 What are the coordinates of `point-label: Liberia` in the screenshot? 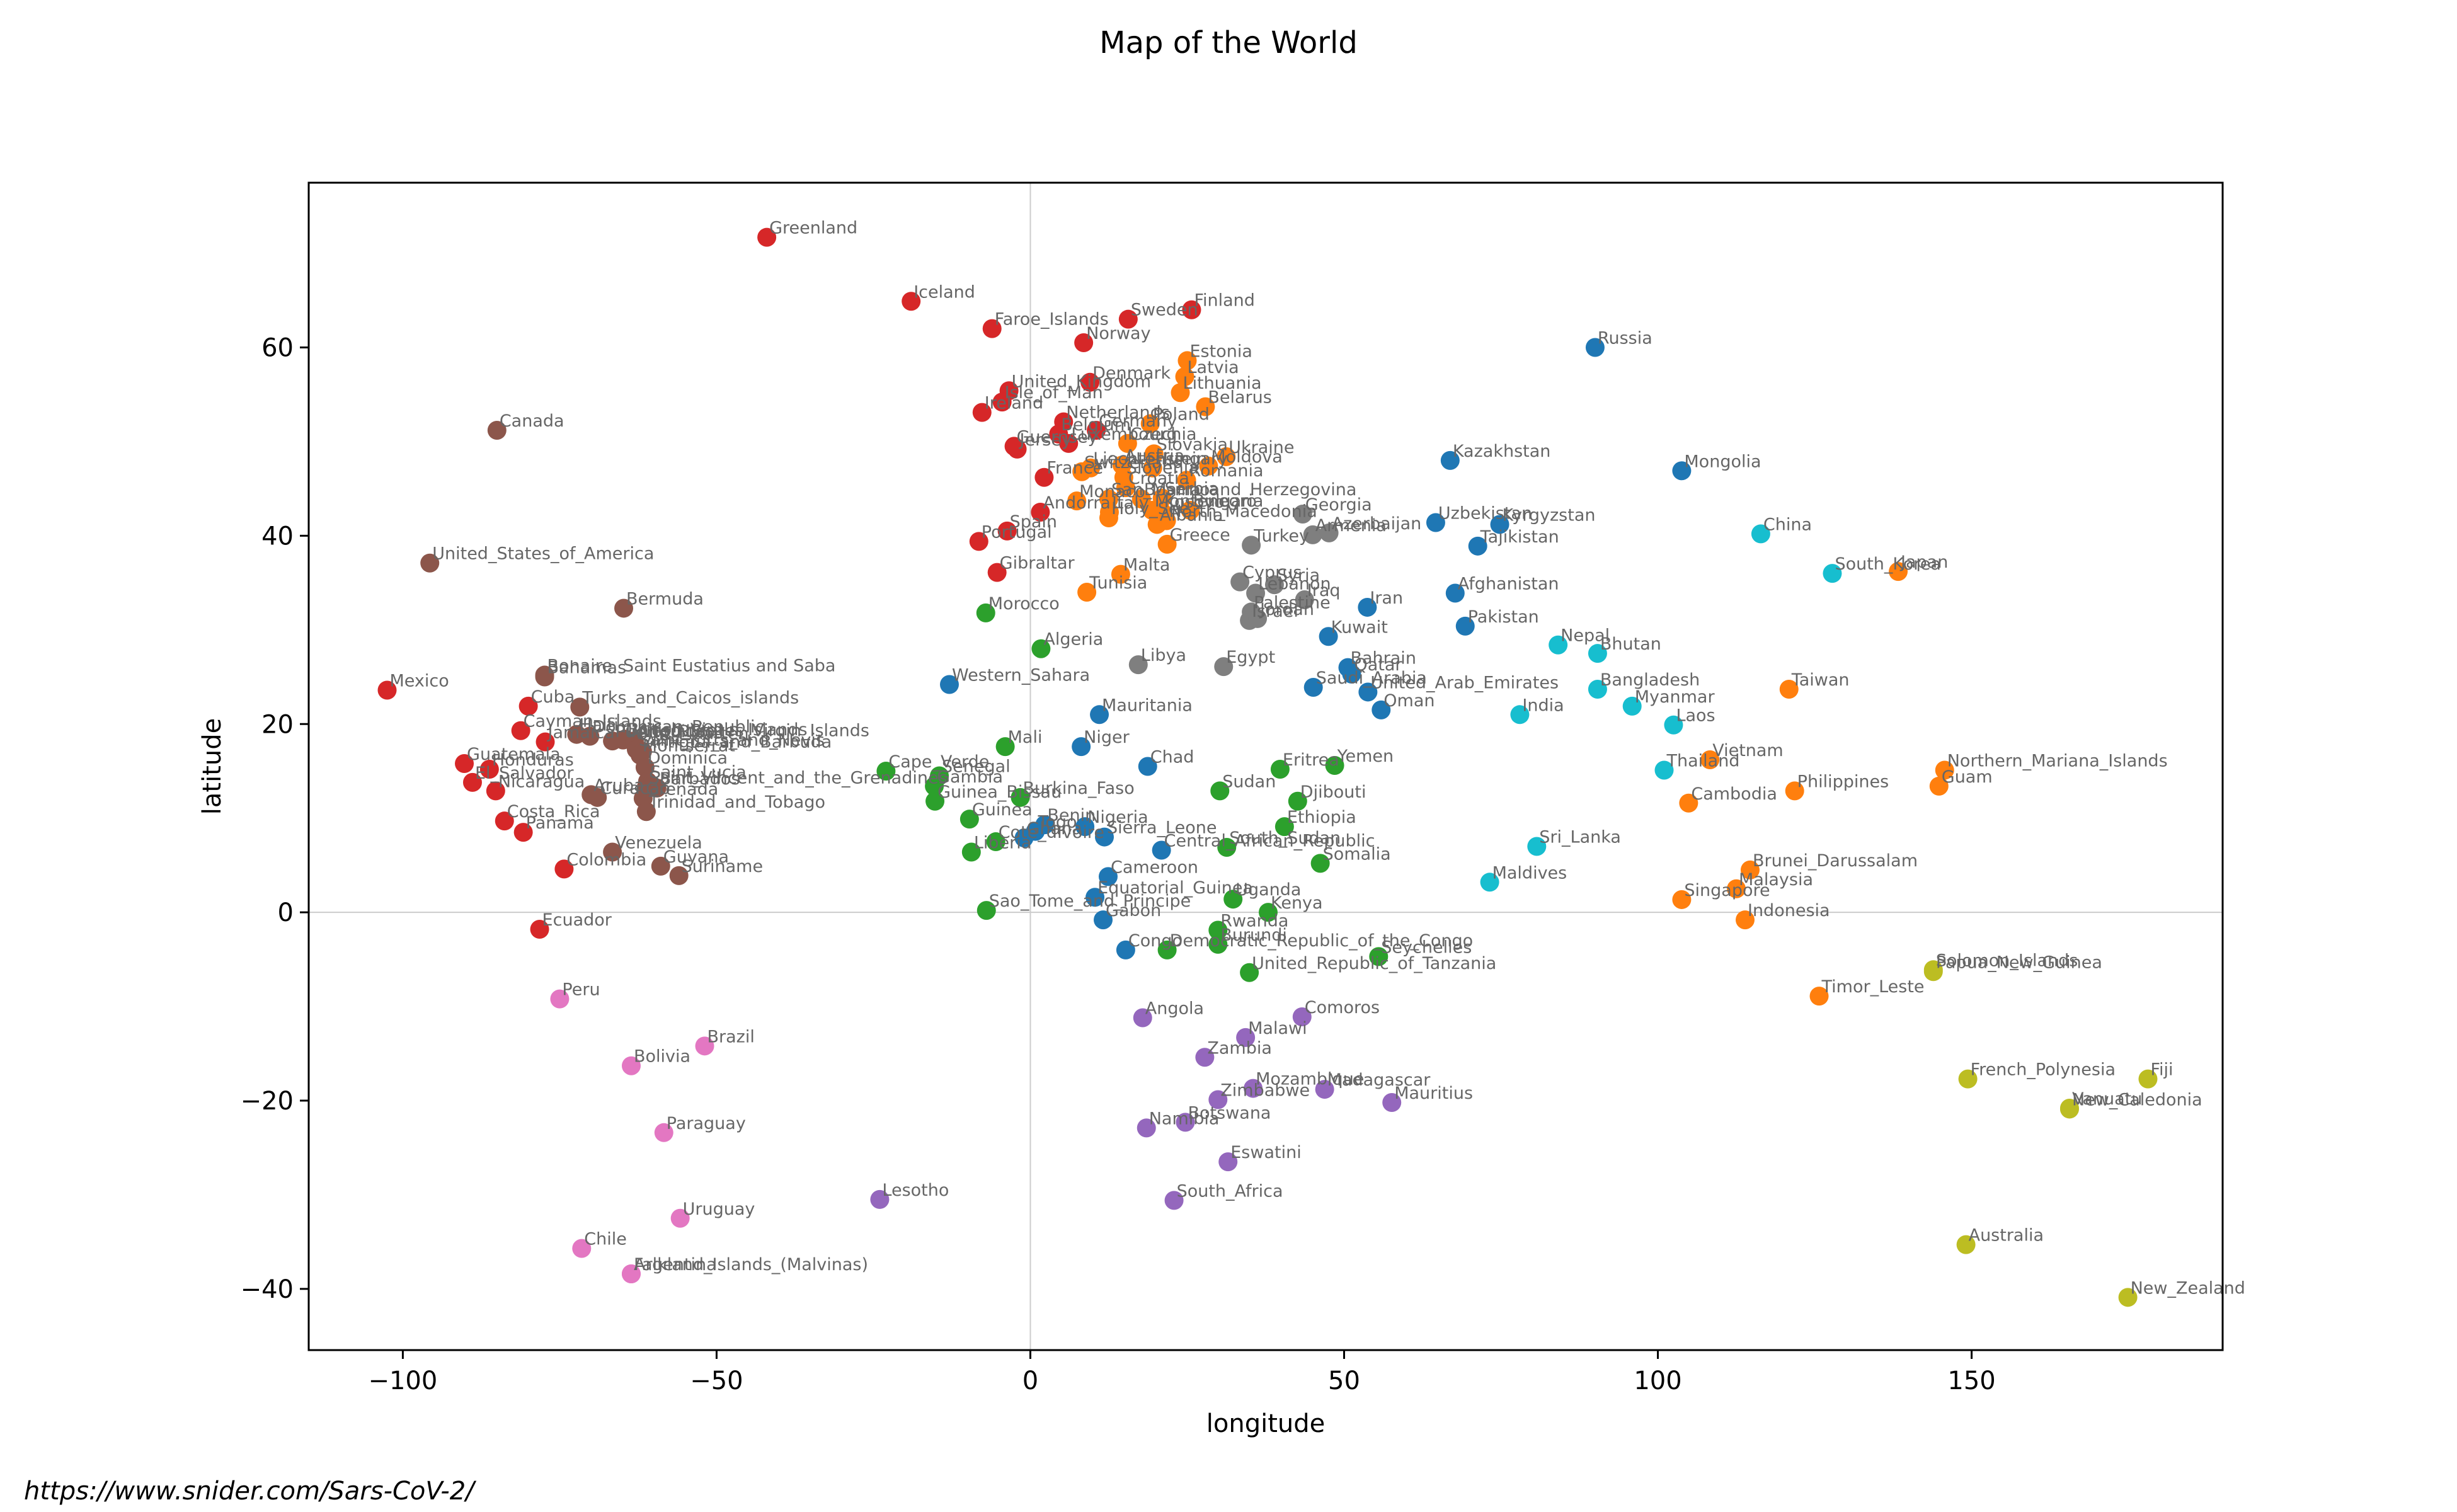 It's located at (1002, 842).